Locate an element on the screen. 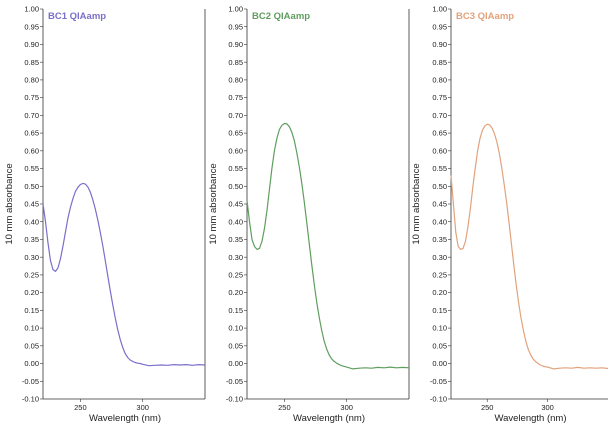 Image resolution: width=608 pixels, height=427 pixels. panel-title: BC1 QIAamp is located at coordinates (77, 16).